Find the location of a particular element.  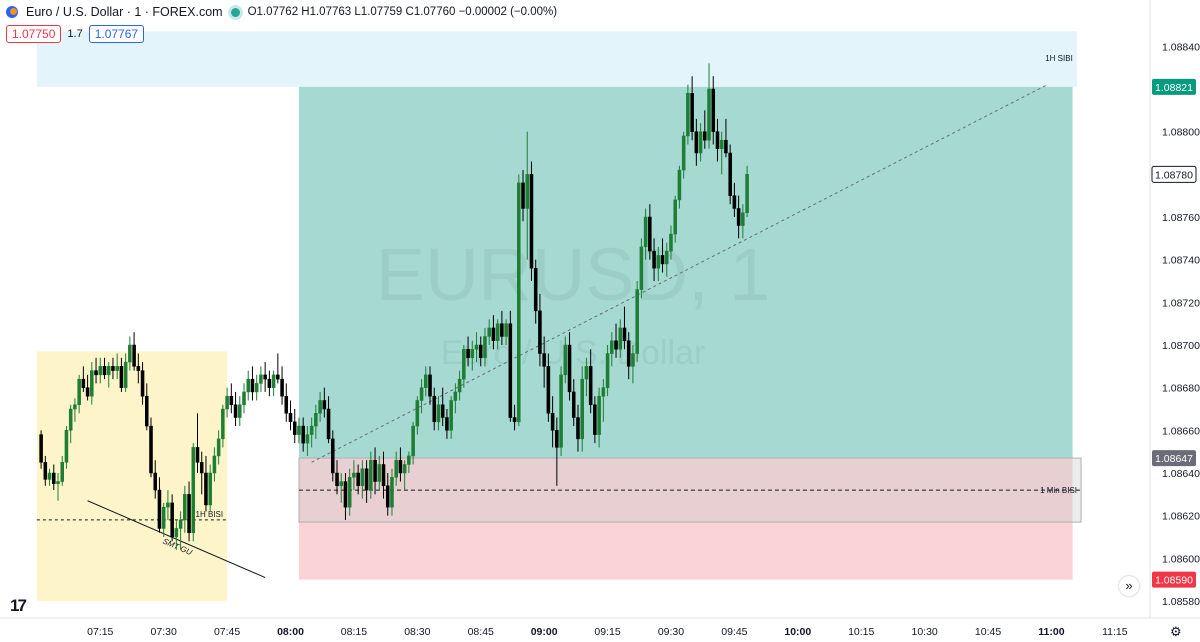

tradingview-logo-icon: 17 is located at coordinates (18, 605).